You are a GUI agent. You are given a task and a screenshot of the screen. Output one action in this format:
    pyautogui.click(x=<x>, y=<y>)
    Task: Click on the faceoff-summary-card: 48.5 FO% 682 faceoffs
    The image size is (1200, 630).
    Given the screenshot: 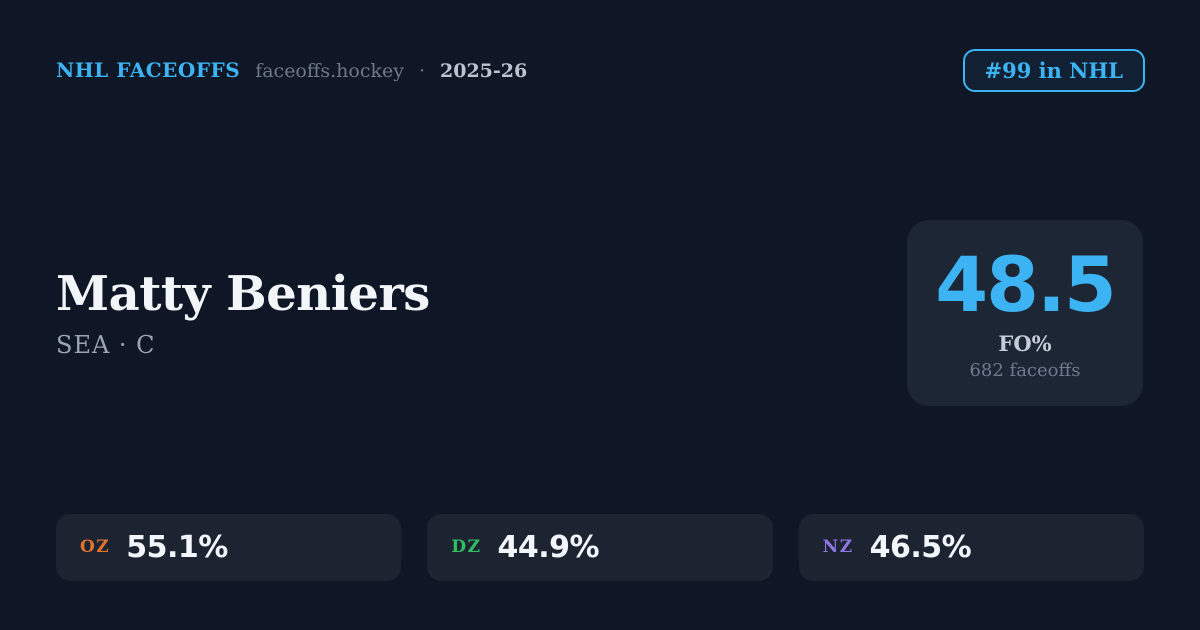 What is the action you would take?
    pyautogui.click(x=1025, y=313)
    